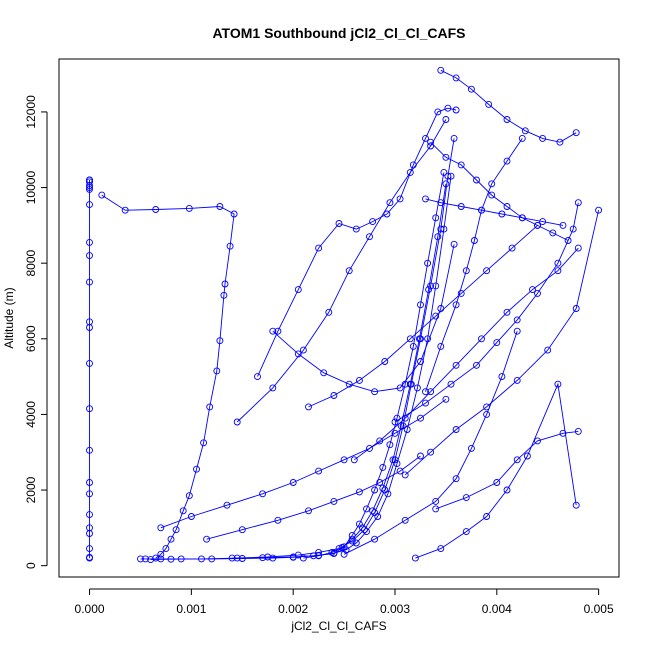  What do you see at coordinates (344, 602) in the screenshot?
I see `x-axis: 0.000 0.001 0.002 0.003 0.004 0.005` at bounding box center [344, 602].